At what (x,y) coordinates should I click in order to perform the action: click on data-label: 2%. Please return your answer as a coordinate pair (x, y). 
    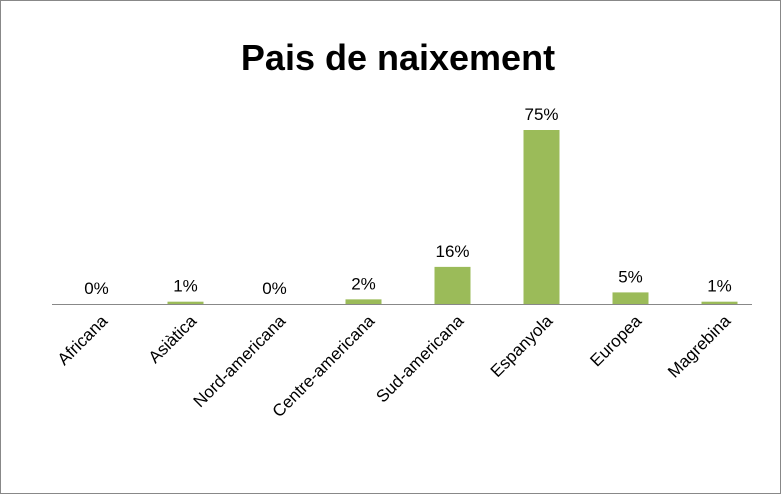
    Looking at the image, I should click on (363, 283).